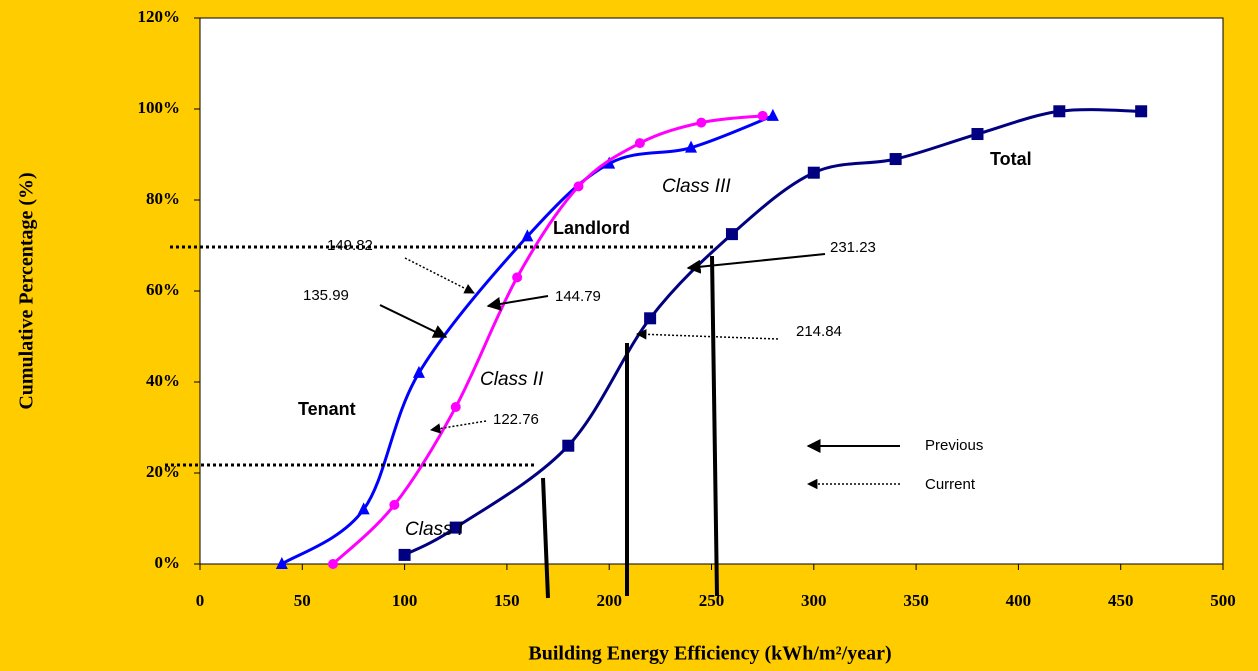 The height and width of the screenshot is (671, 1258). I want to click on x-tick-label: 350, so click(916, 600).